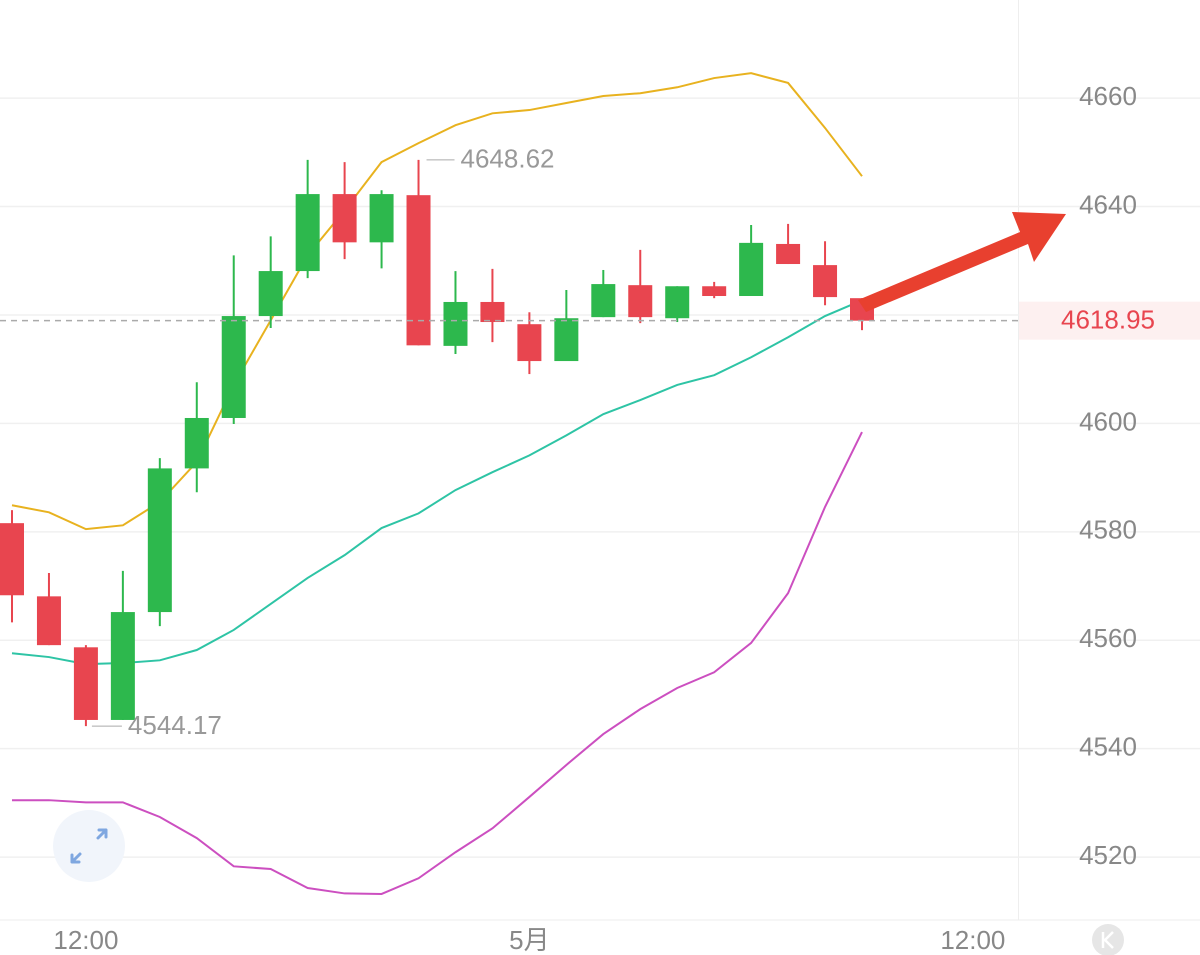 Image resolution: width=1200 pixels, height=955 pixels. I want to click on y-tick-label: 4600, so click(1108, 421).